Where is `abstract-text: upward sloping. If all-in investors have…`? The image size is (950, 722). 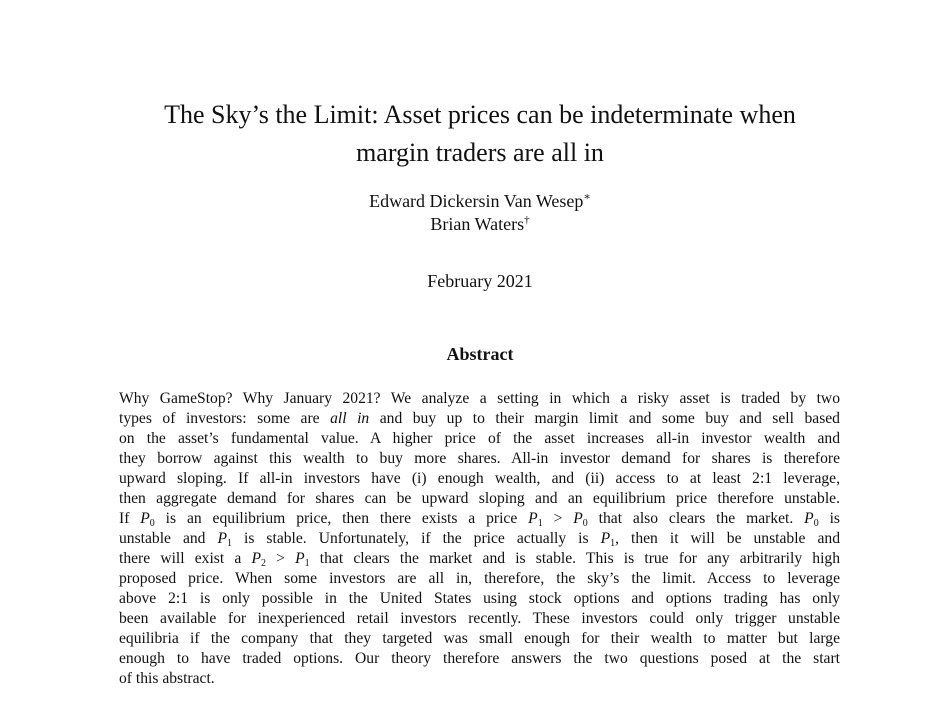 abstract-text: upward sloping. If all-in investors have… is located at coordinates (479, 478).